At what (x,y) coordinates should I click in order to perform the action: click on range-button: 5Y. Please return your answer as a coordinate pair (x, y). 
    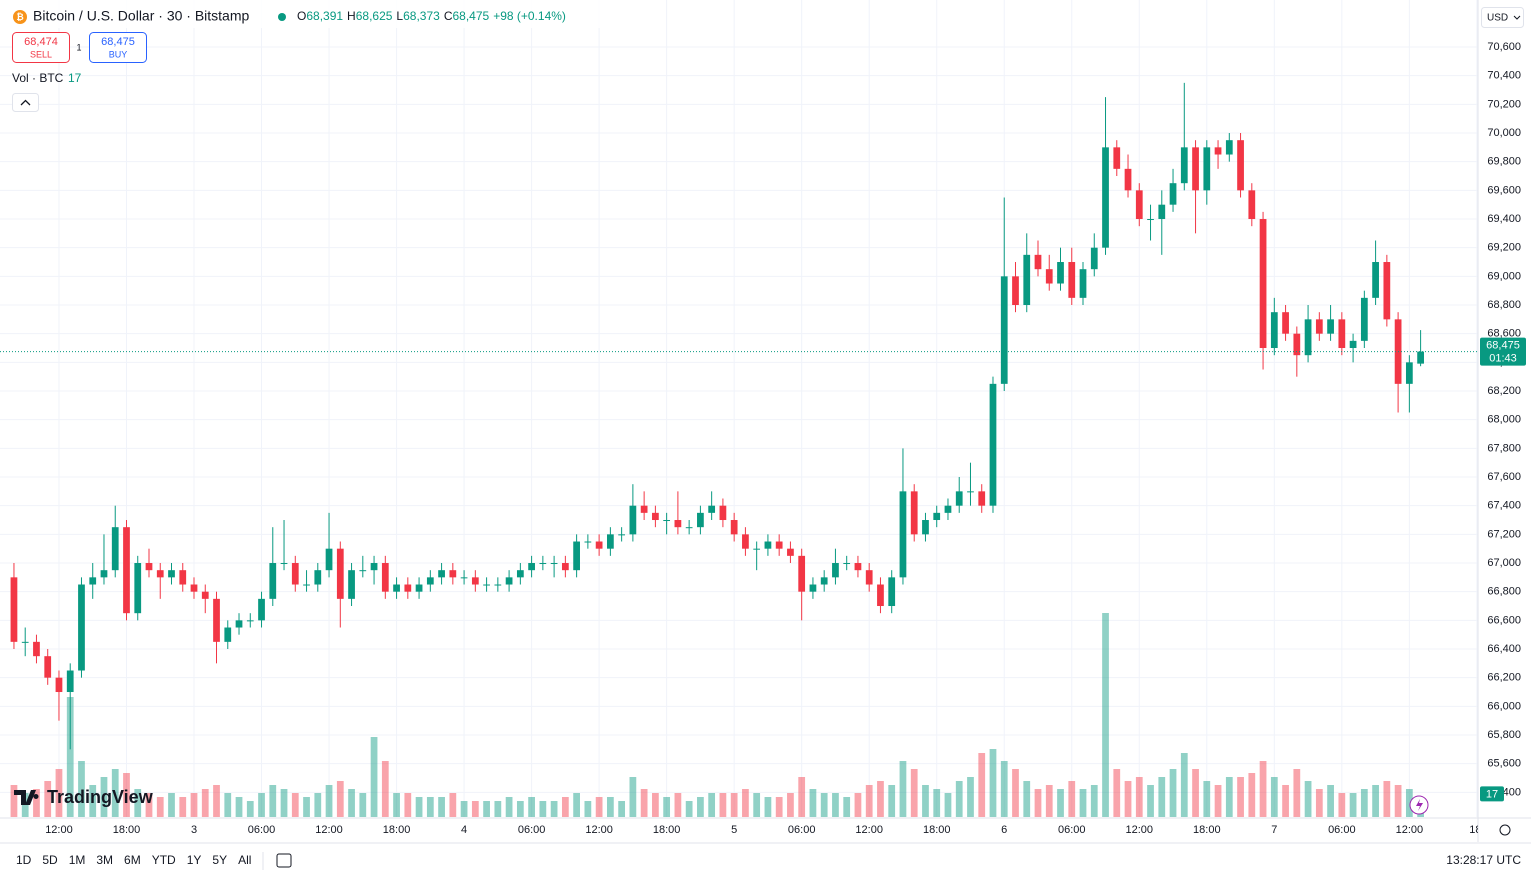
    Looking at the image, I should click on (219, 860).